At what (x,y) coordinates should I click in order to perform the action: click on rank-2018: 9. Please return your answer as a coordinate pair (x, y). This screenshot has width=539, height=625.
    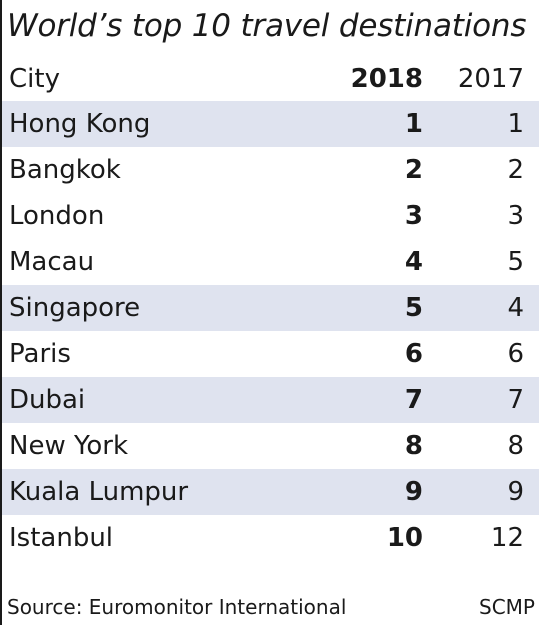
    Looking at the image, I should click on (413, 492).